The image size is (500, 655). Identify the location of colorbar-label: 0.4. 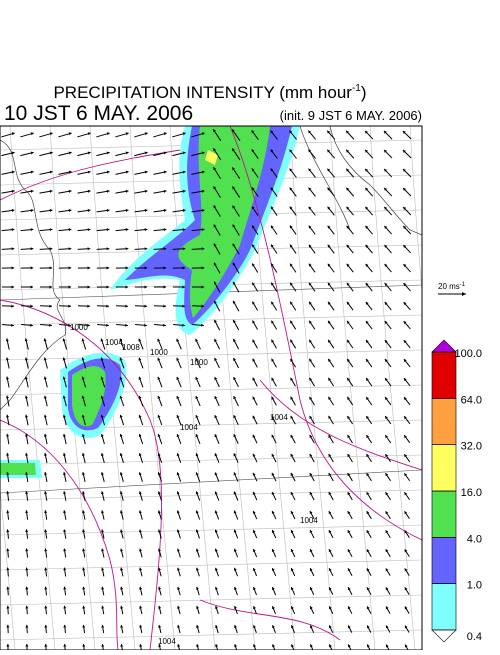
(474, 637).